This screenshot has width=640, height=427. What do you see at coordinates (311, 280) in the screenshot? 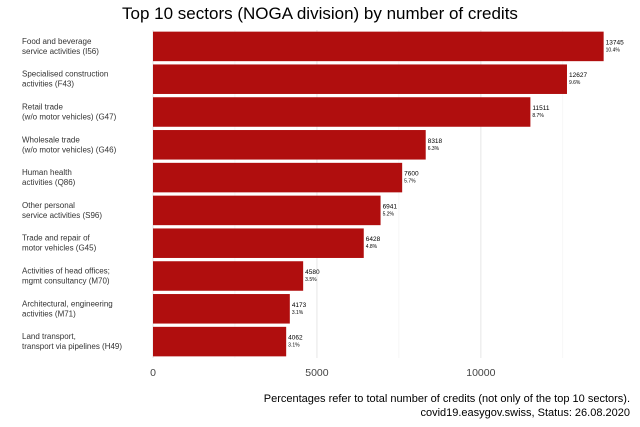
I see `percent-label: 3.5%` at bounding box center [311, 280].